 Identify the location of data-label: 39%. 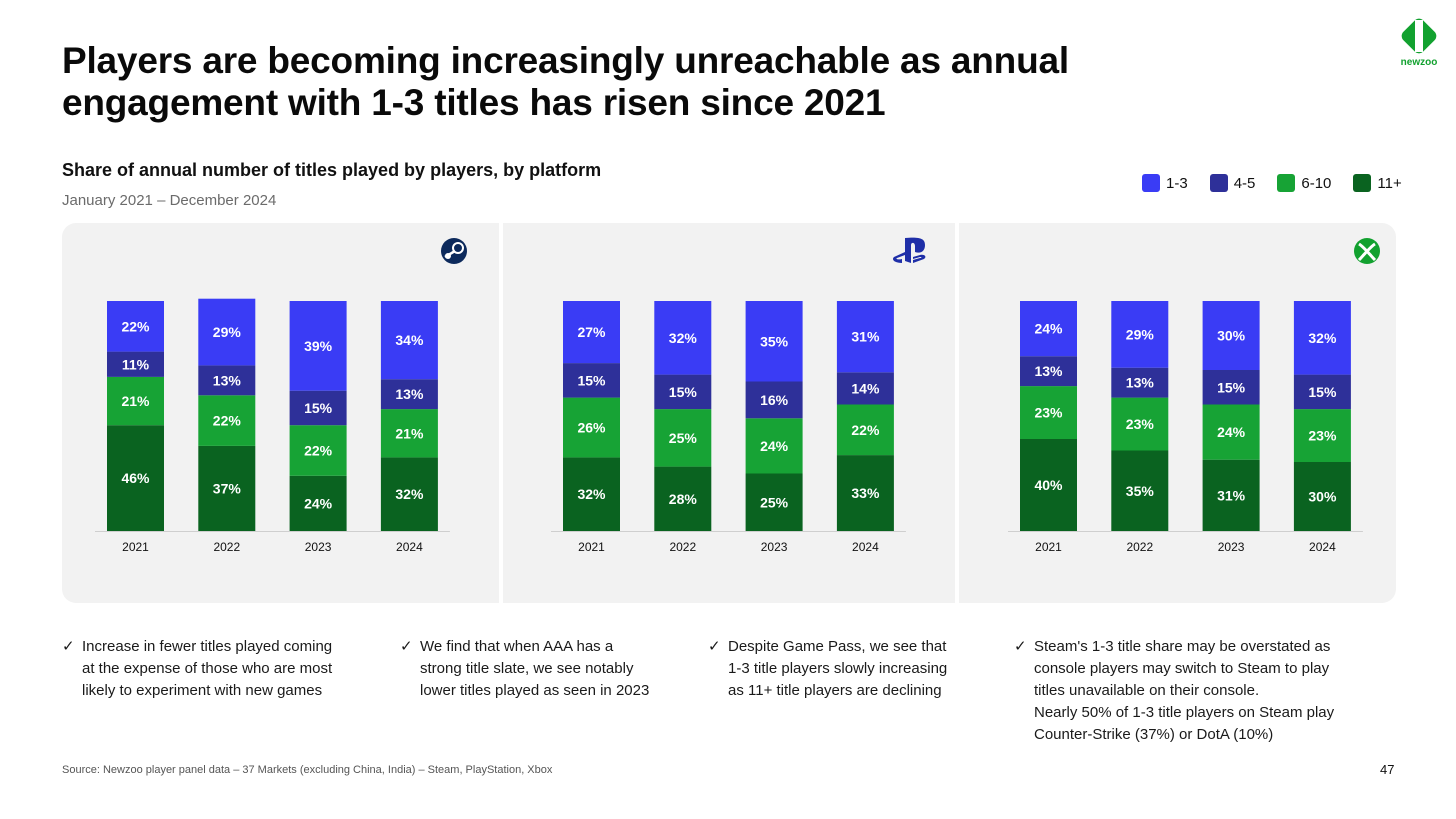
(318, 346).